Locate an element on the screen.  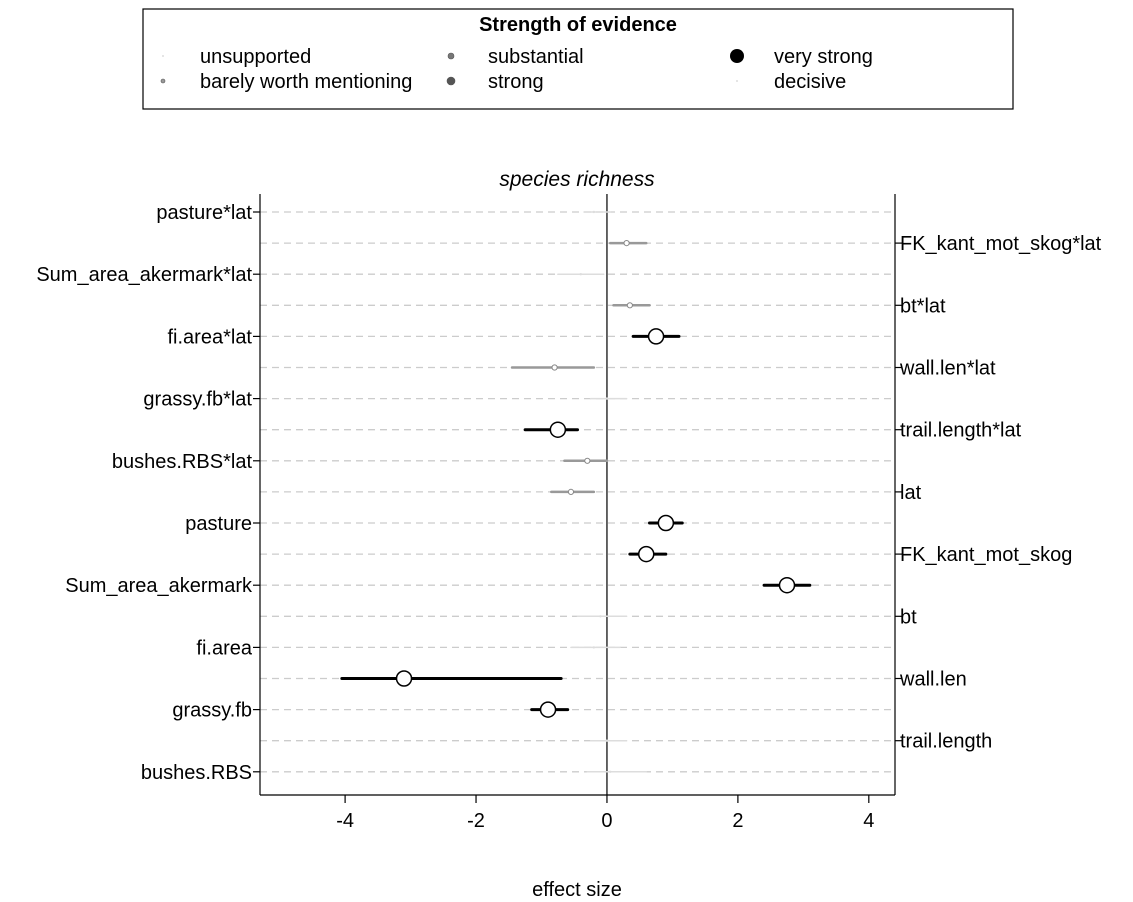
x-tick-label: 0 is located at coordinates (606, 821).